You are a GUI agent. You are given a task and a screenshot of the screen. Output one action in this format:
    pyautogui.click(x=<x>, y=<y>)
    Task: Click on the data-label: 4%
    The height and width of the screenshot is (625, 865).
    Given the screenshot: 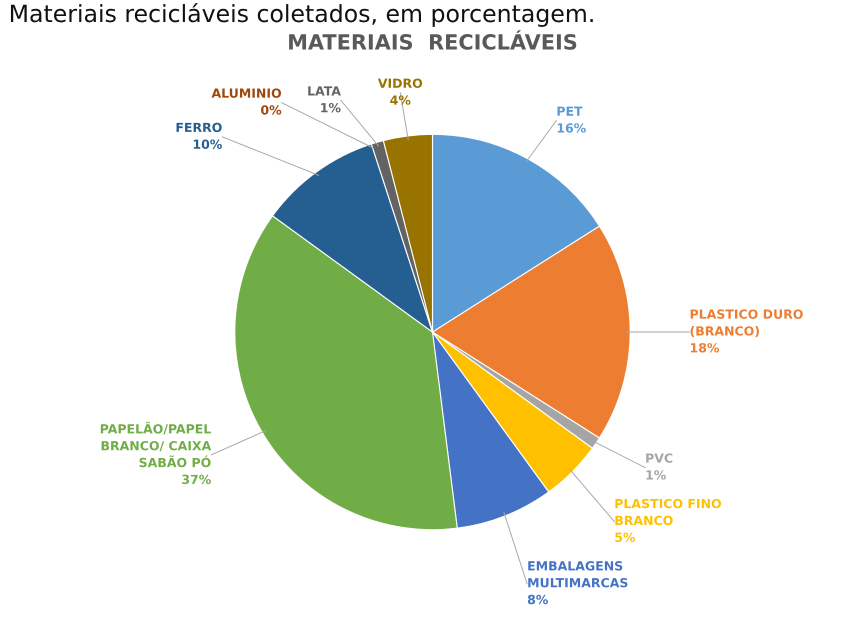 What is the action you would take?
    pyautogui.click(x=400, y=100)
    